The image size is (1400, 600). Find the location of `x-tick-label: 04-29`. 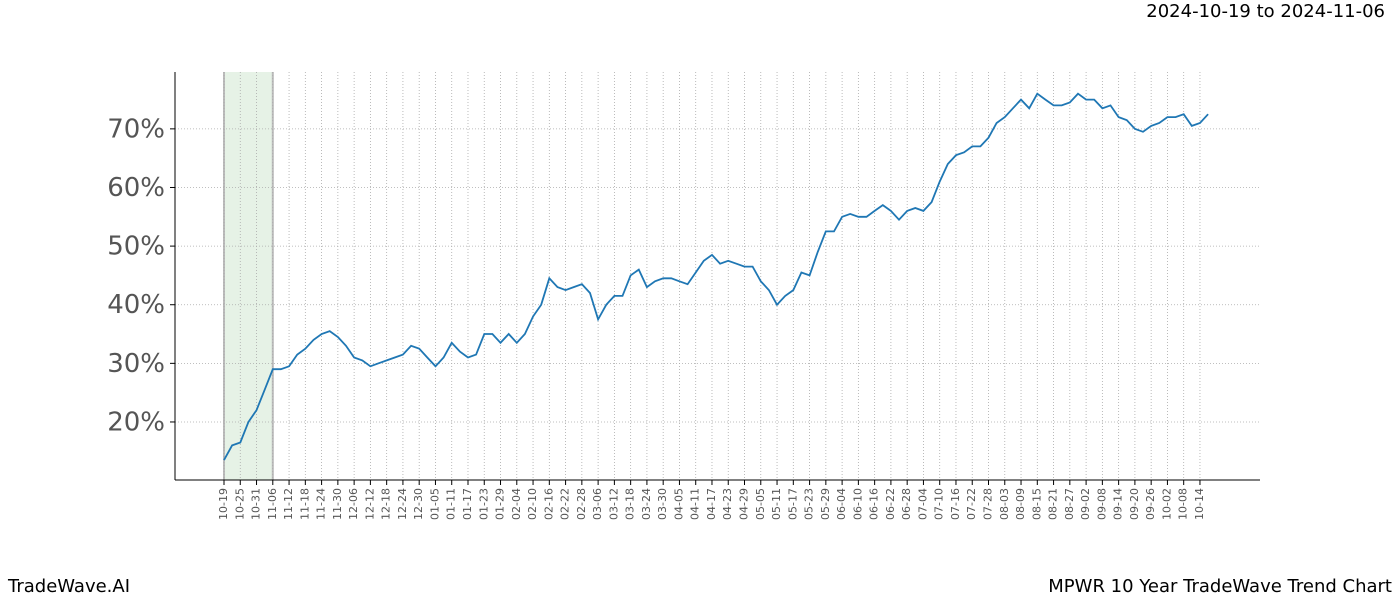

x-tick-label: 04-29 is located at coordinates (744, 504).